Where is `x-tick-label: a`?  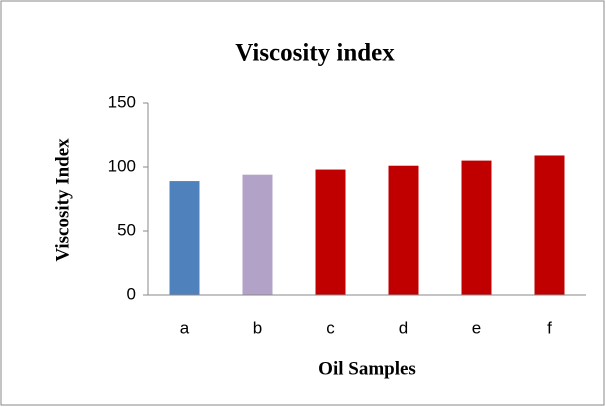
x-tick-label: a is located at coordinates (185, 327).